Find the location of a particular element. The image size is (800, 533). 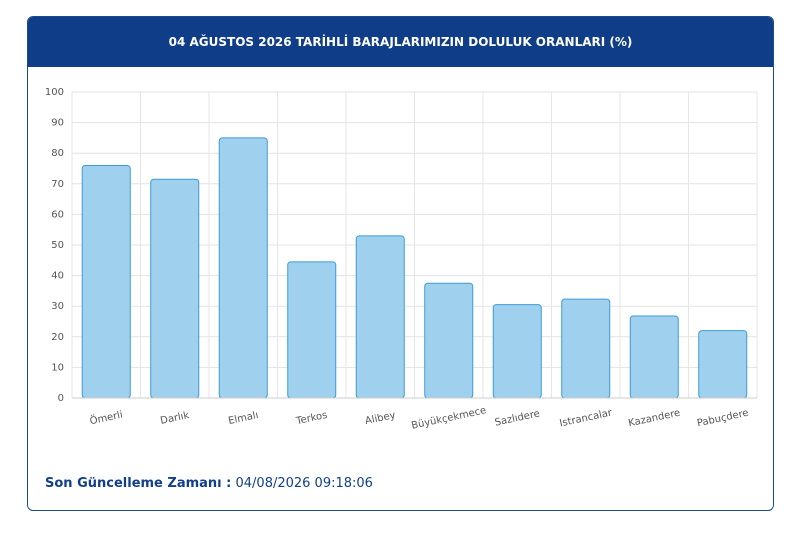

y-tick-label: 50 is located at coordinates (57, 245).